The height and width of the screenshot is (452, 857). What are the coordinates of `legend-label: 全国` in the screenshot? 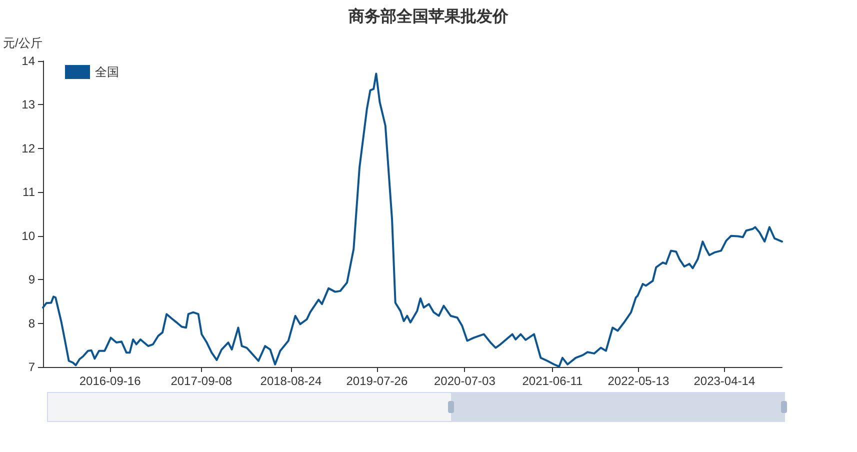 It's located at (107, 72).